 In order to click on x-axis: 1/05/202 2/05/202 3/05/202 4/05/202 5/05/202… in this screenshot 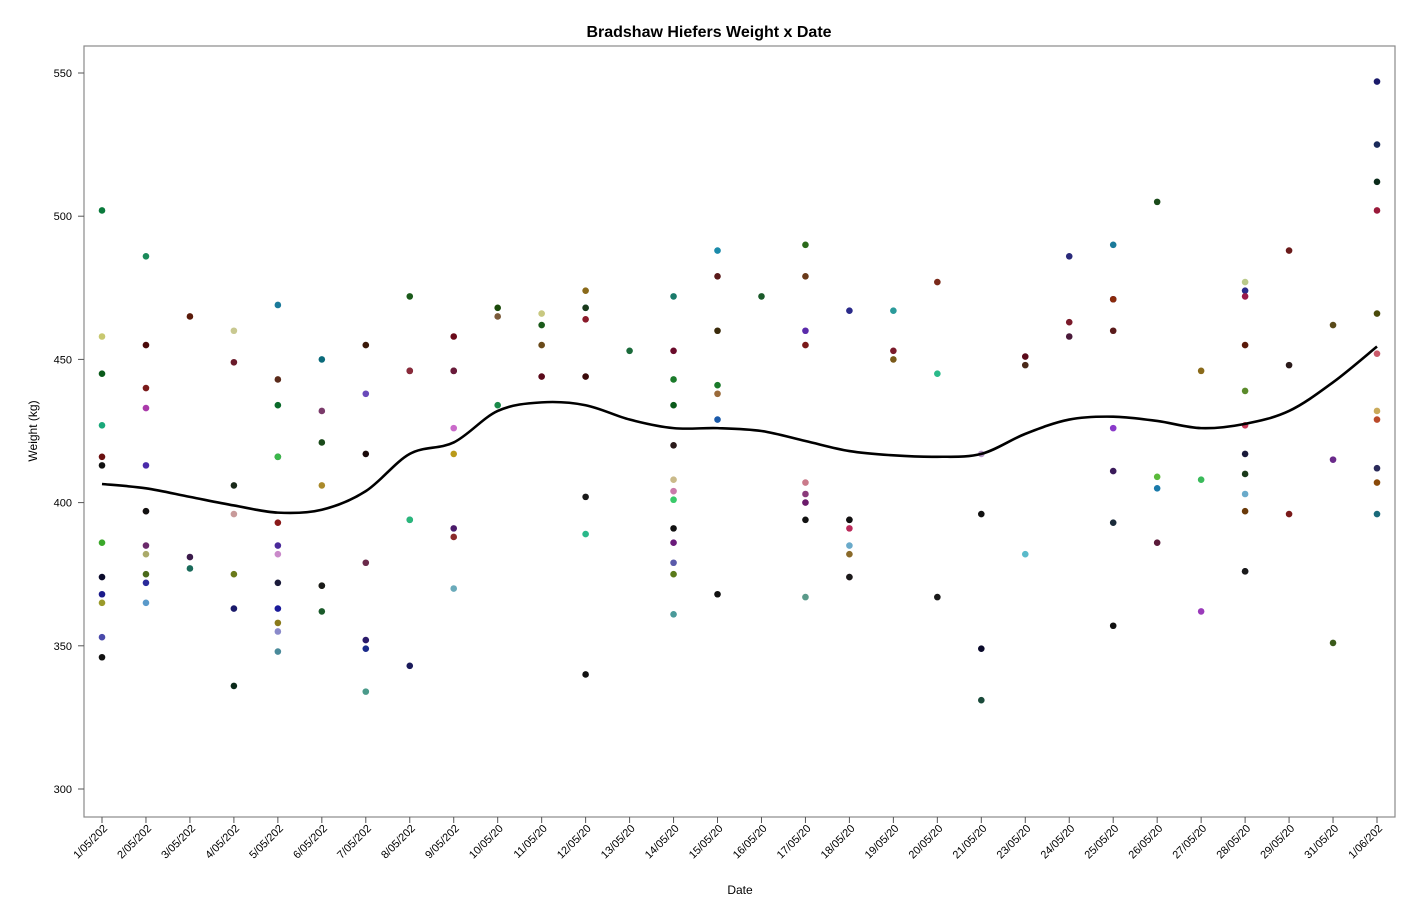, I will do `click(728, 839)`.